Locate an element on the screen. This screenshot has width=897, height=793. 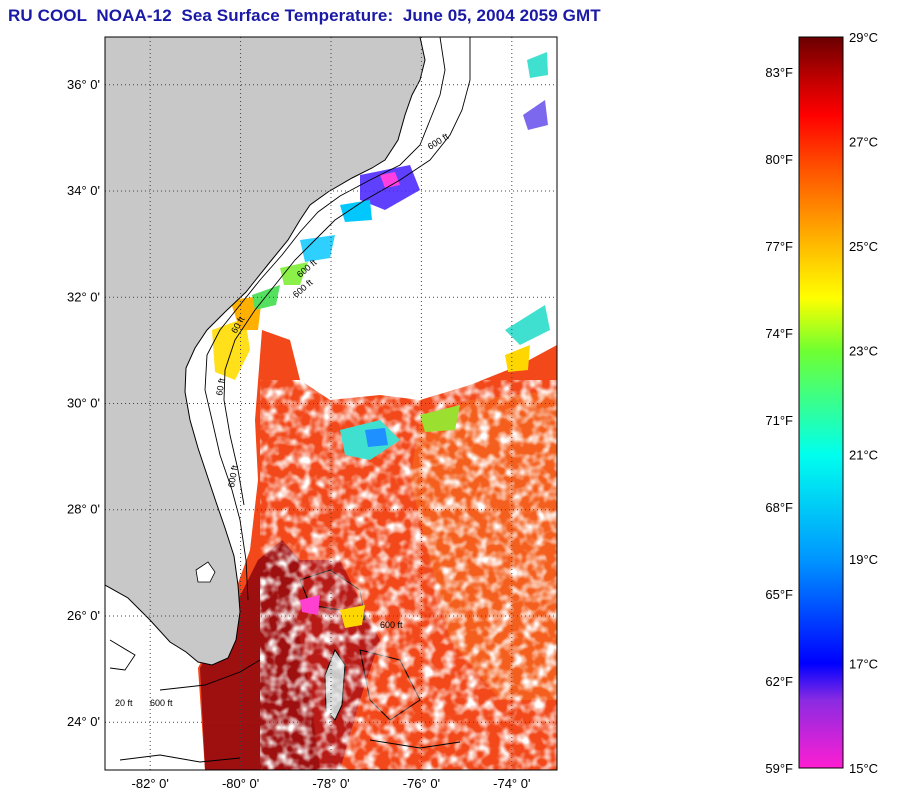
longitude-label: -80° 0' is located at coordinates (240, 783).